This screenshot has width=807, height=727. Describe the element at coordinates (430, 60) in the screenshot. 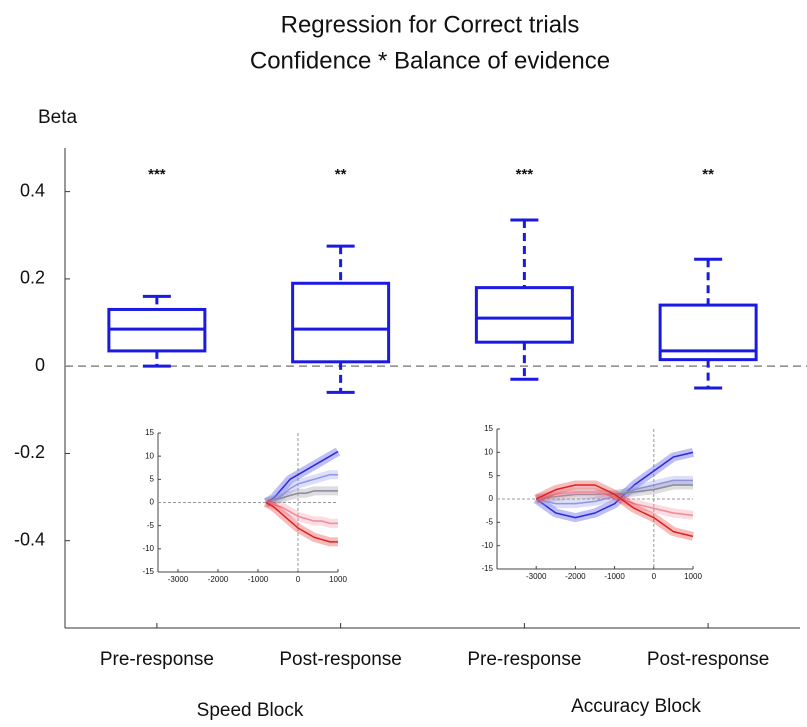

I see `chart-subtitle: Confidence * Balance of evidence` at that location.